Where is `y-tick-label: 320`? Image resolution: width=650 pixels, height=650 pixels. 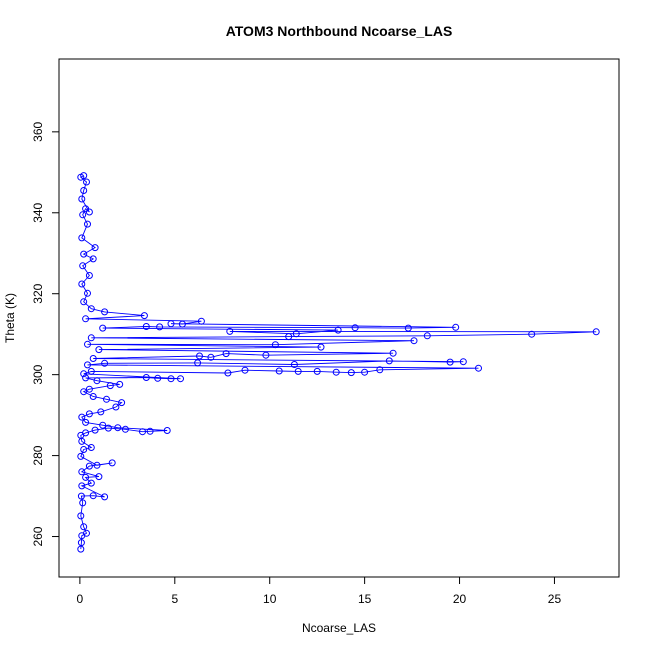
y-tick-label: 320 is located at coordinates (38, 293).